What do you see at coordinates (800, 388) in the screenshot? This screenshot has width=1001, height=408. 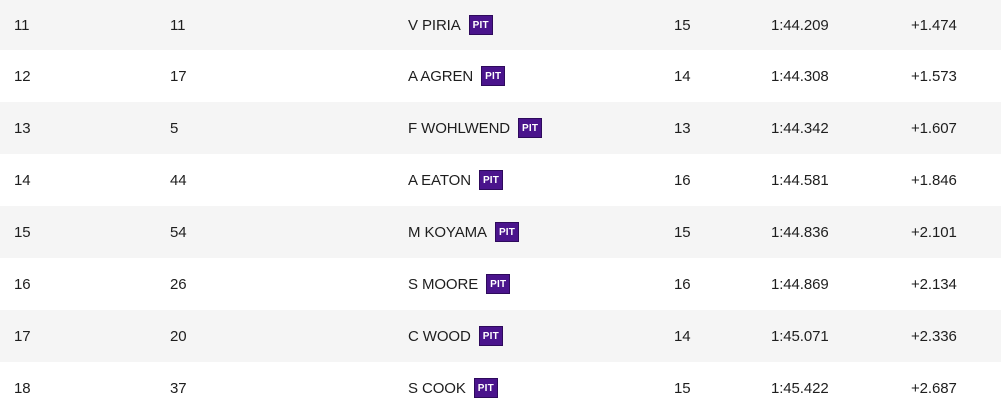 I see `lap-time-cell: 1:45.422` at bounding box center [800, 388].